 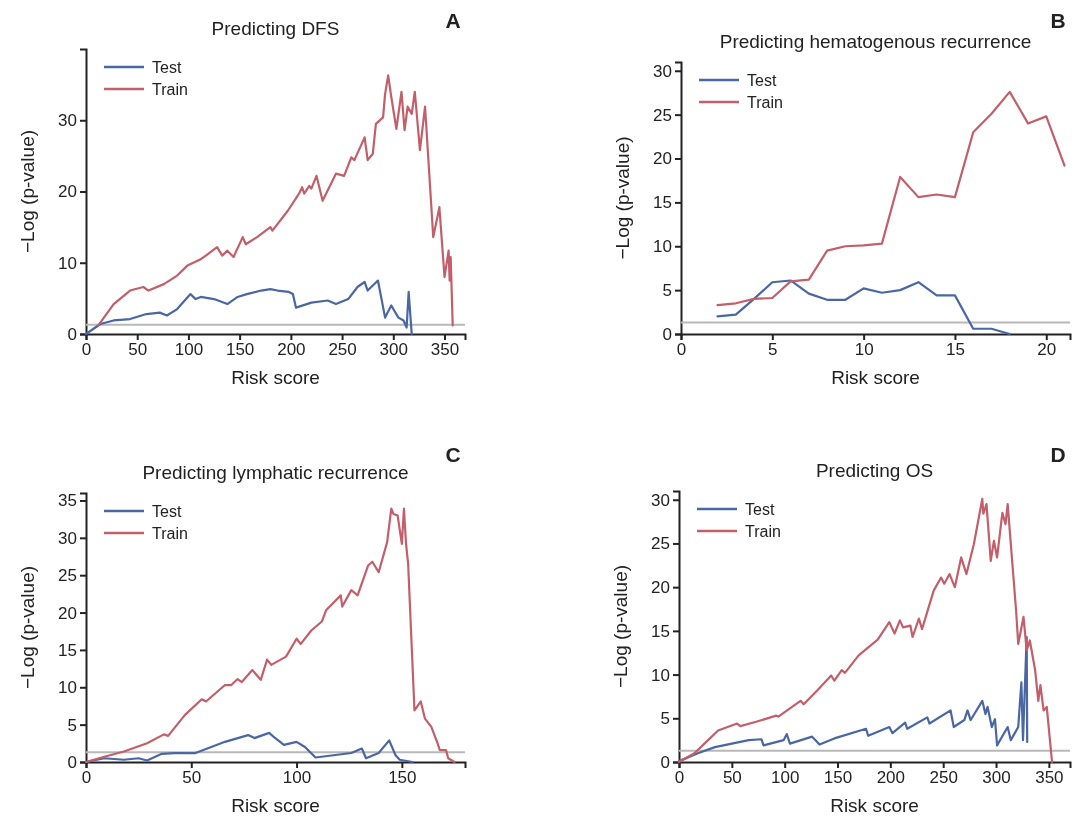 I want to click on chart-title: Predicting hematogenous recurrence, so click(x=875, y=41).